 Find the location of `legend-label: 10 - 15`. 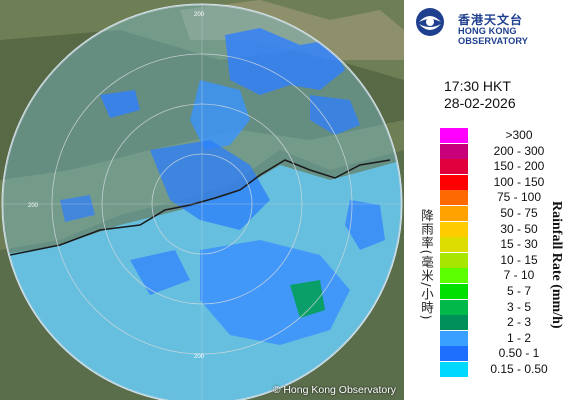

legend-label: 10 - 15 is located at coordinates (519, 259).